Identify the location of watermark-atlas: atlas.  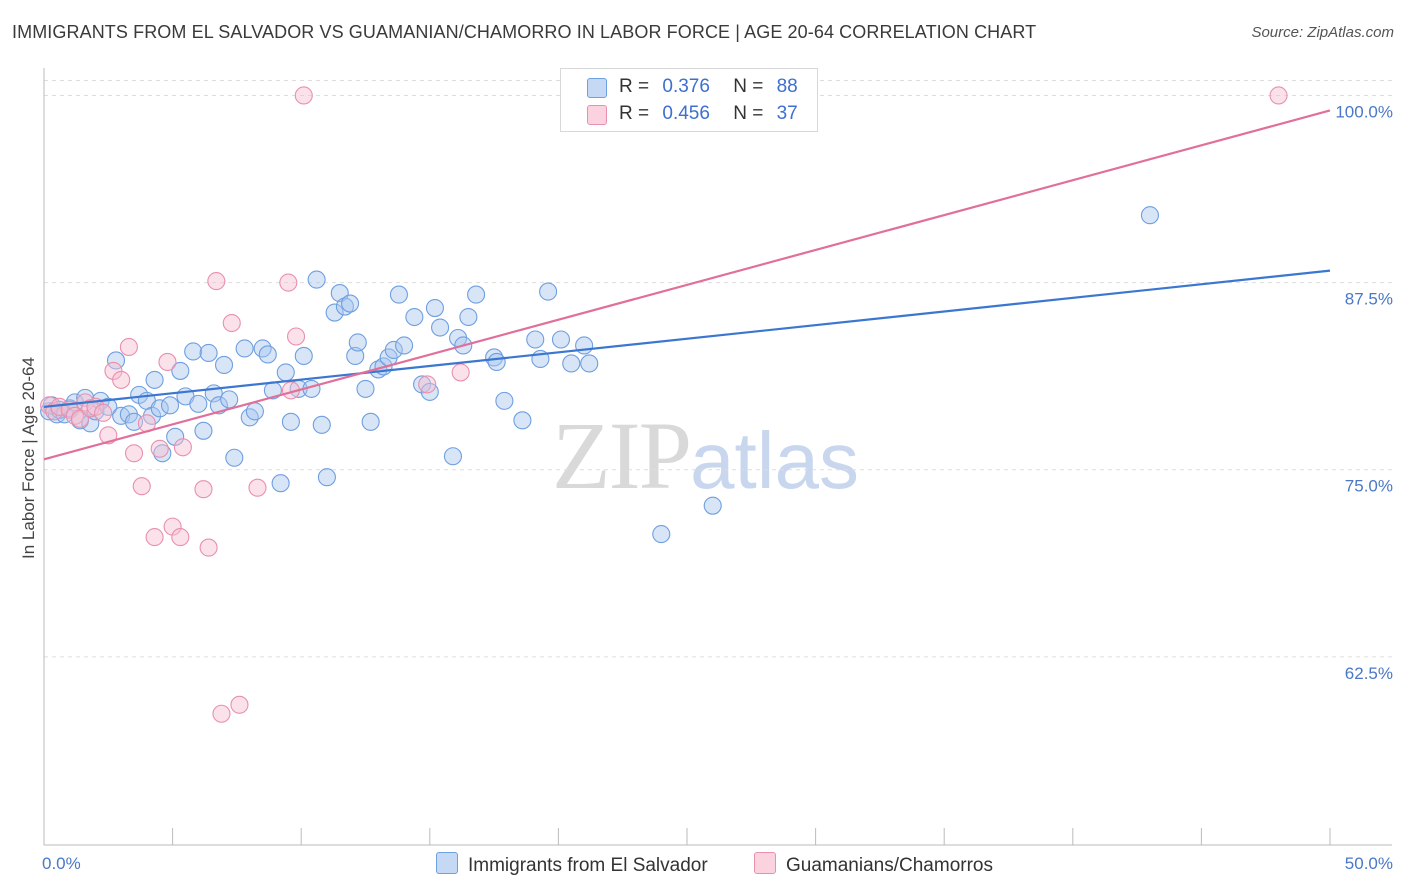
(774, 460).